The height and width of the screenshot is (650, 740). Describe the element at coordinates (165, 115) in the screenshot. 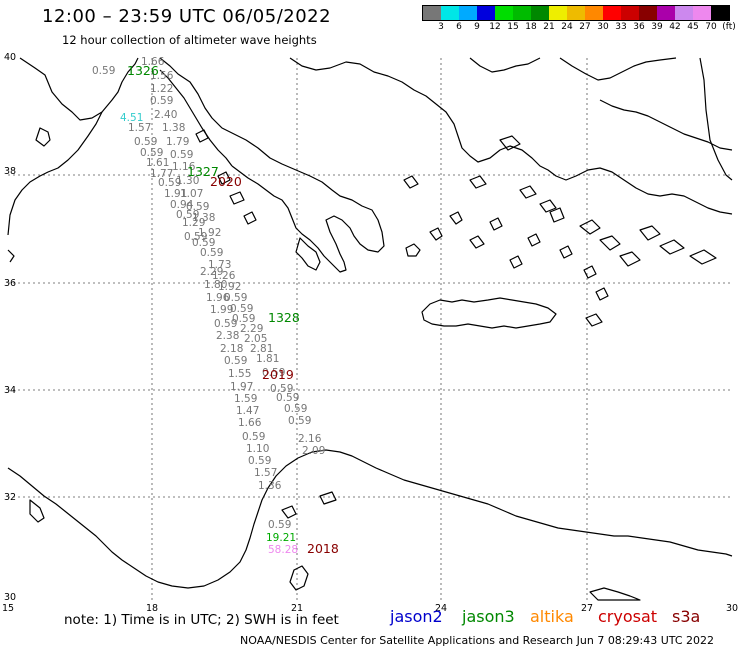

I see `wave-height-value: 2.40` at that location.